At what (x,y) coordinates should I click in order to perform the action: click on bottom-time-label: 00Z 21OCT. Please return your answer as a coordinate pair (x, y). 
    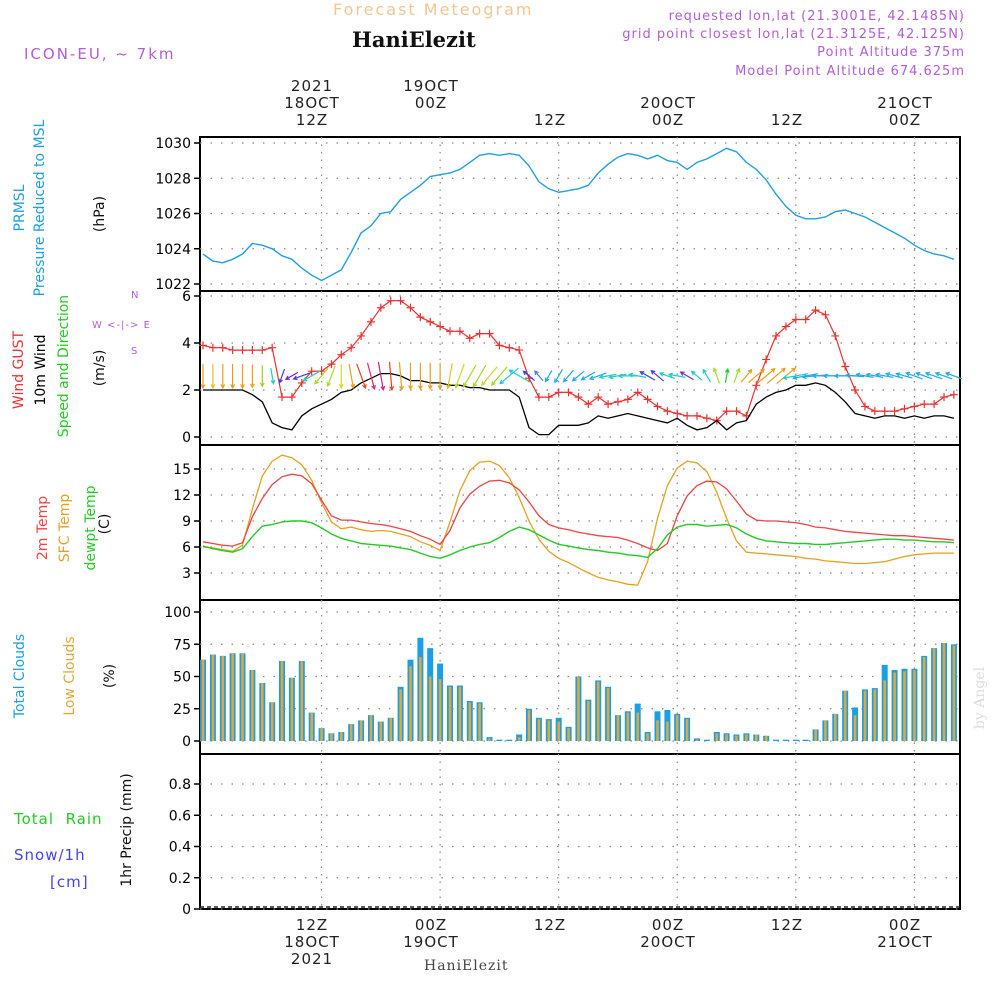
    Looking at the image, I should click on (905, 933).